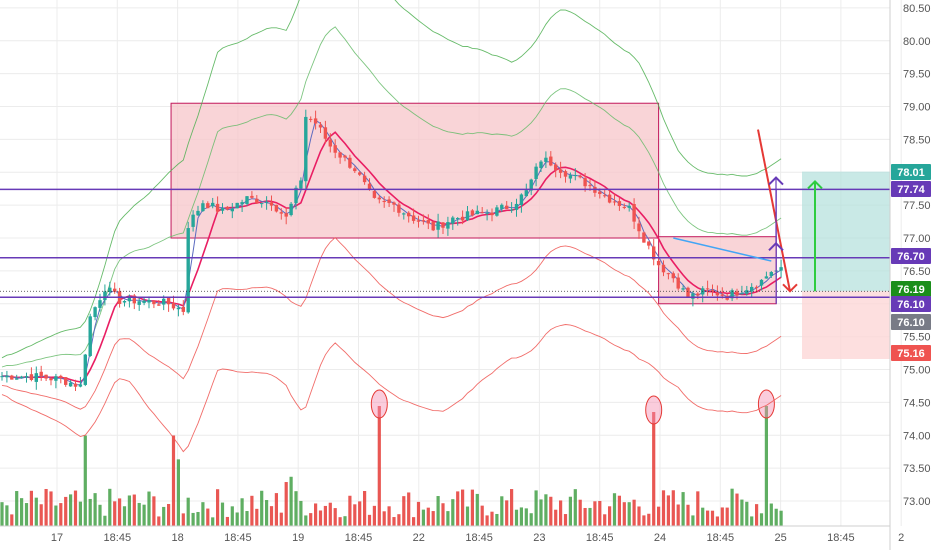 The width and height of the screenshot is (932, 555). Describe the element at coordinates (917, 338) in the screenshot. I see `price-tick-label: 75.50` at that location.